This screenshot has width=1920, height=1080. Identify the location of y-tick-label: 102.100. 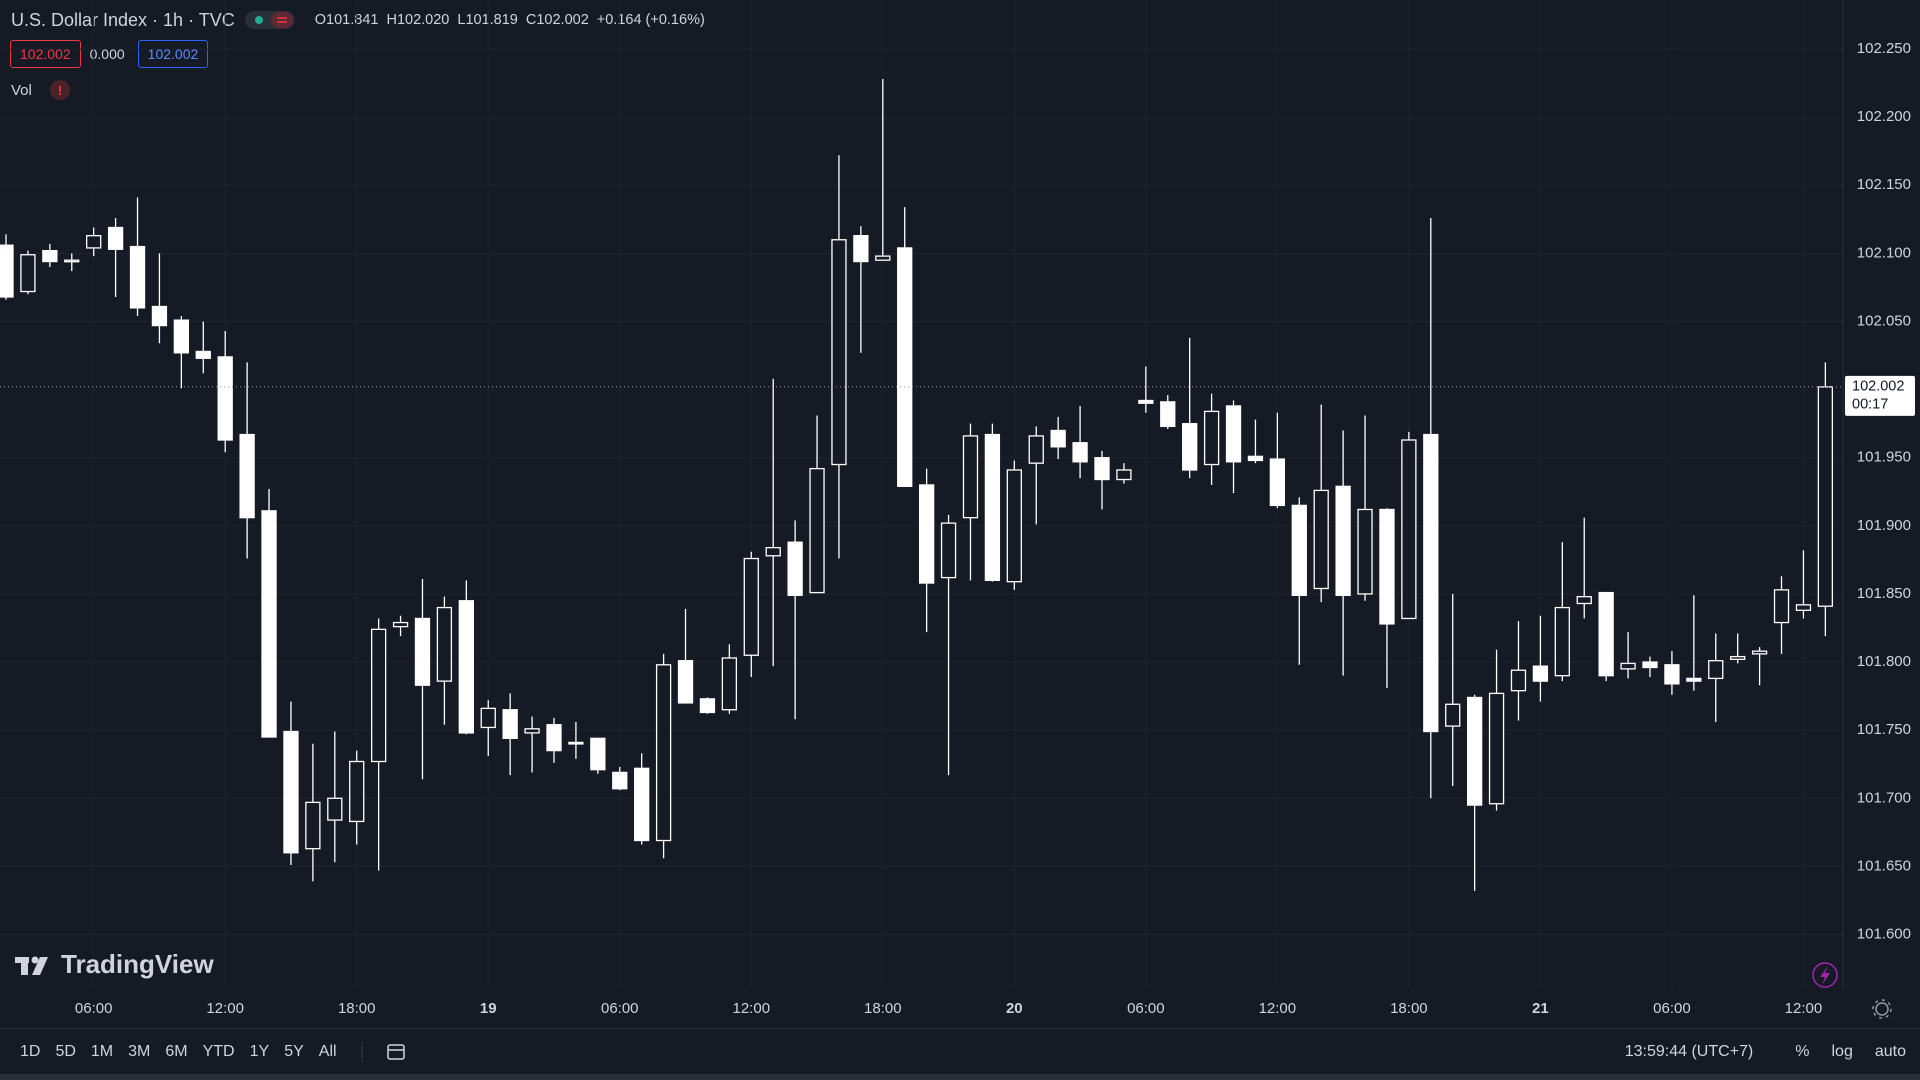
(1884, 252).